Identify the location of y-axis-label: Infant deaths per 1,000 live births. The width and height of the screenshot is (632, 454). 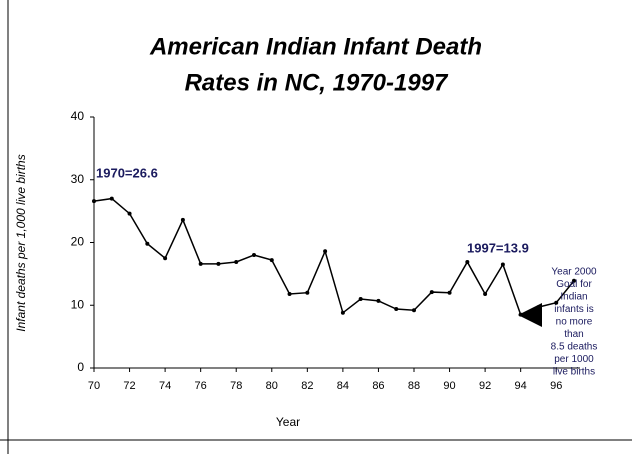
(21, 242).